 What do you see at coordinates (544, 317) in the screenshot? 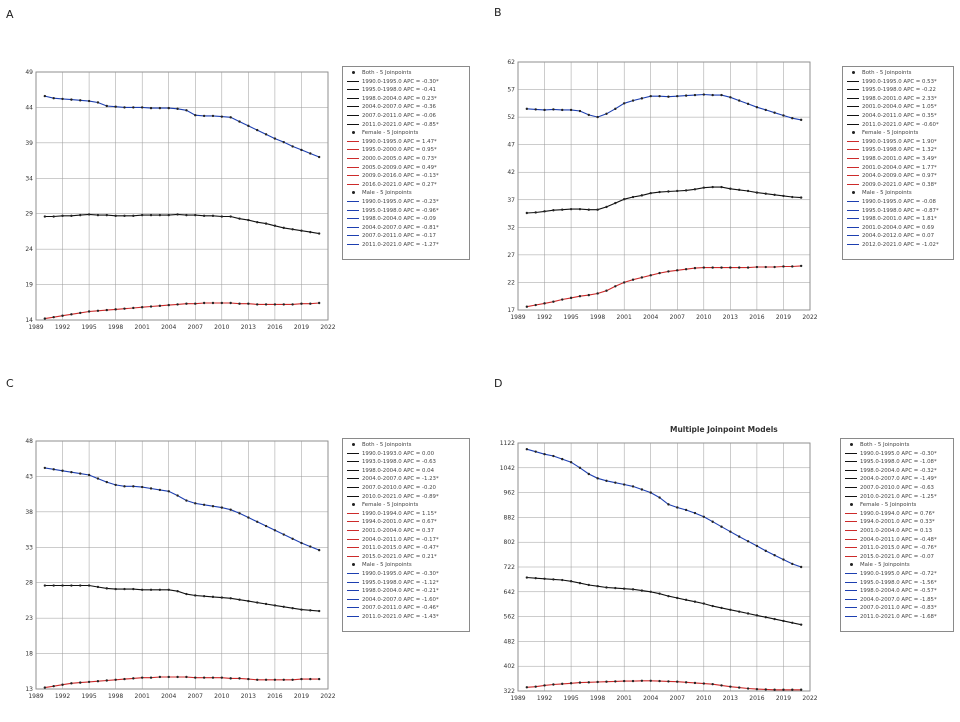
I see `x-tick-label: 1992` at bounding box center [544, 317].